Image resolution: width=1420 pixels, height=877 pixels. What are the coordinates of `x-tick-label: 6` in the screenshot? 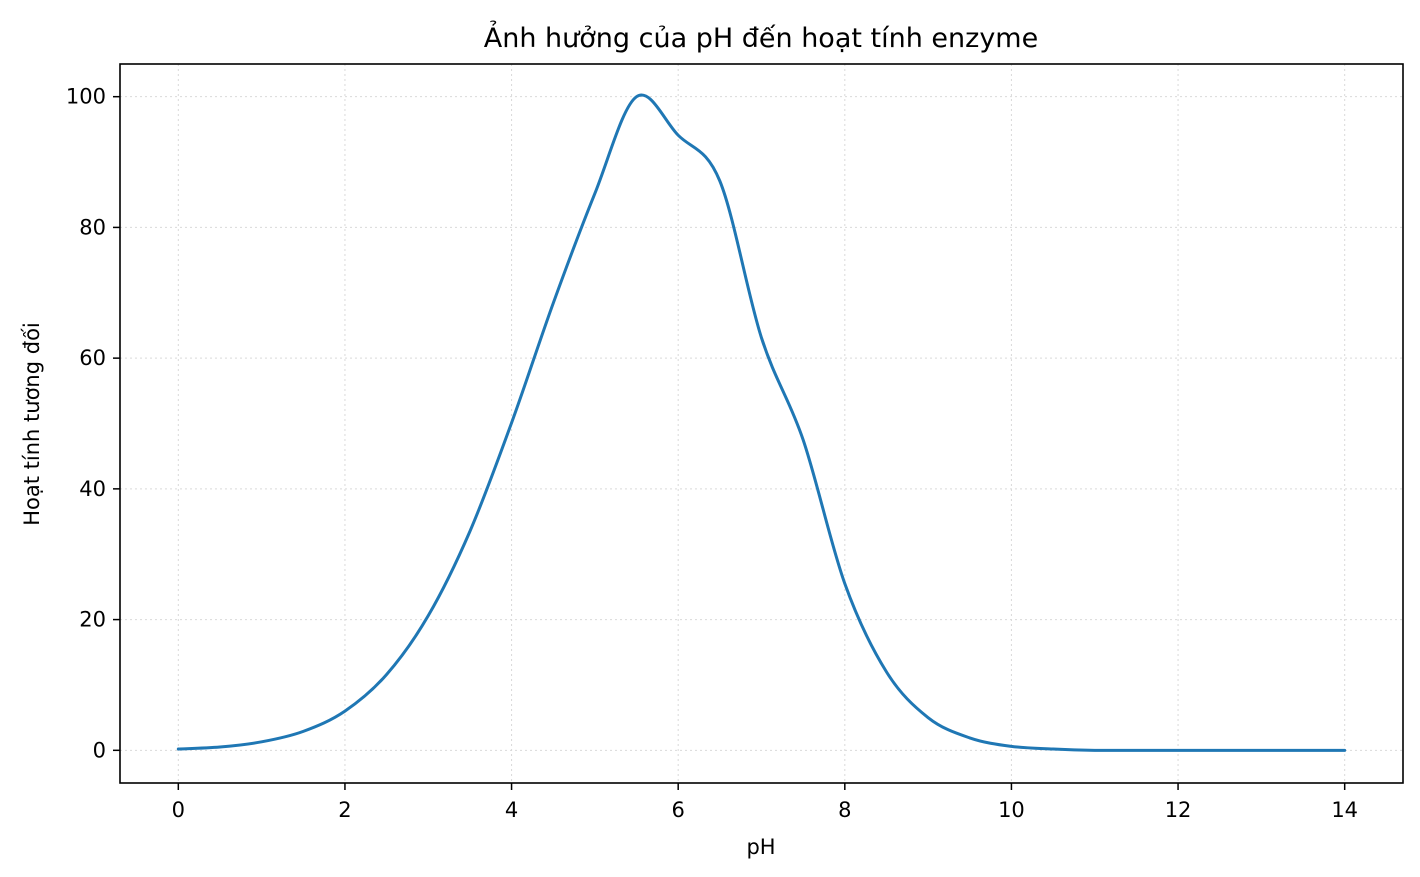 It's located at (678, 810).